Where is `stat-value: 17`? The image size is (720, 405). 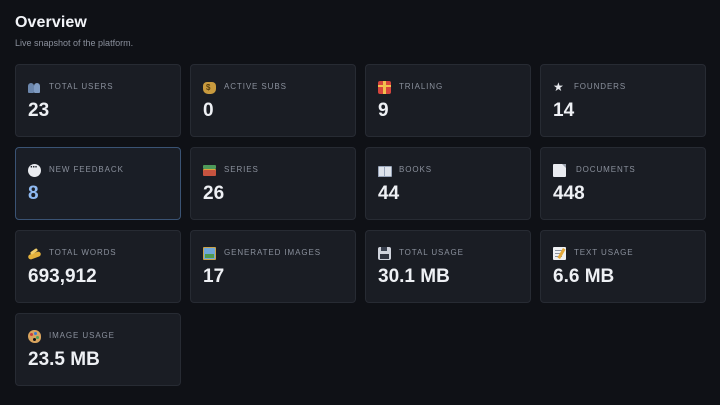 stat-value: 17 is located at coordinates (214, 276).